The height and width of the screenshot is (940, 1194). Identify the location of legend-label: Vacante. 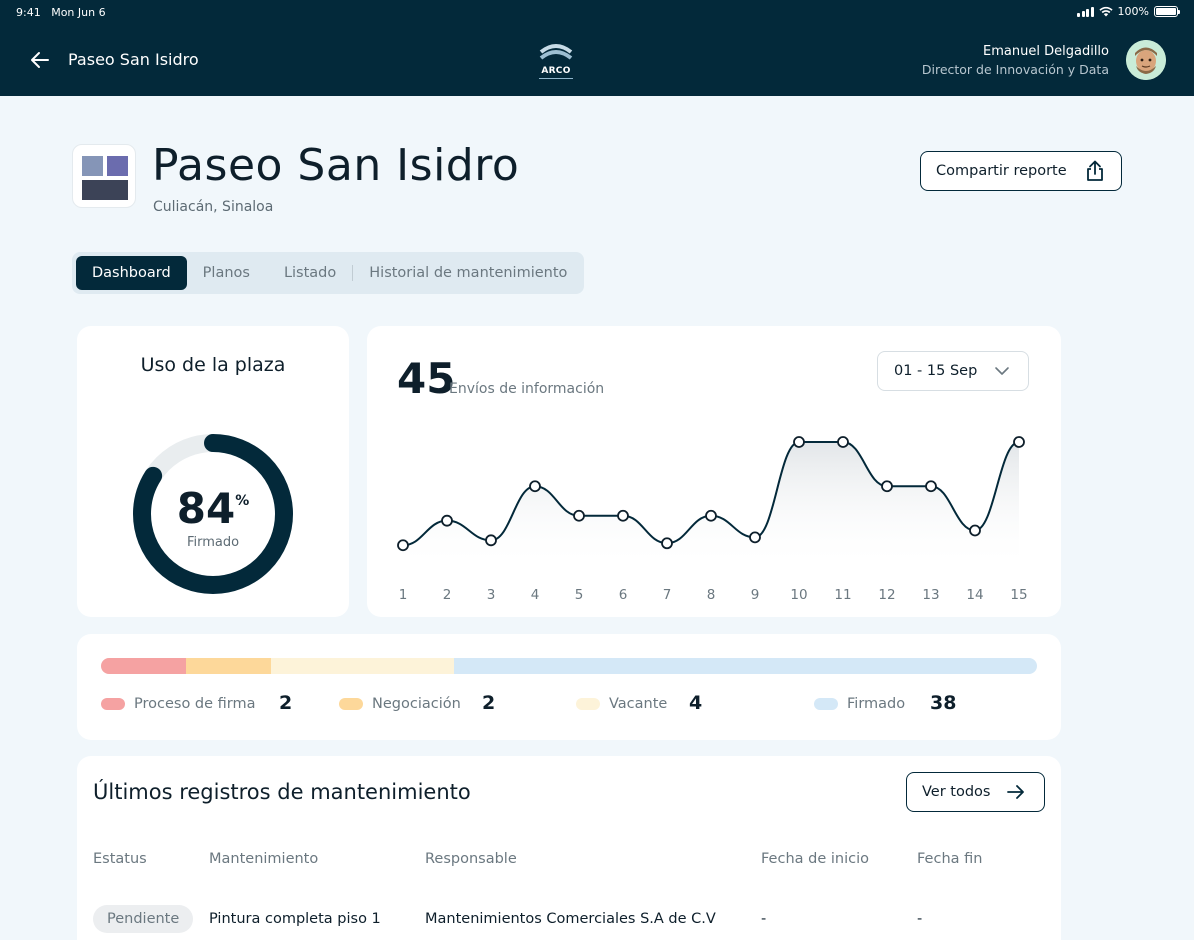
(638, 704).